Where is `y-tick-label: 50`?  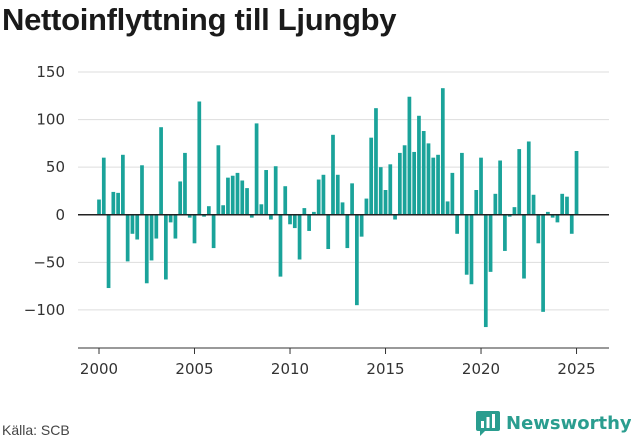 y-tick-label: 50 is located at coordinates (55, 167).